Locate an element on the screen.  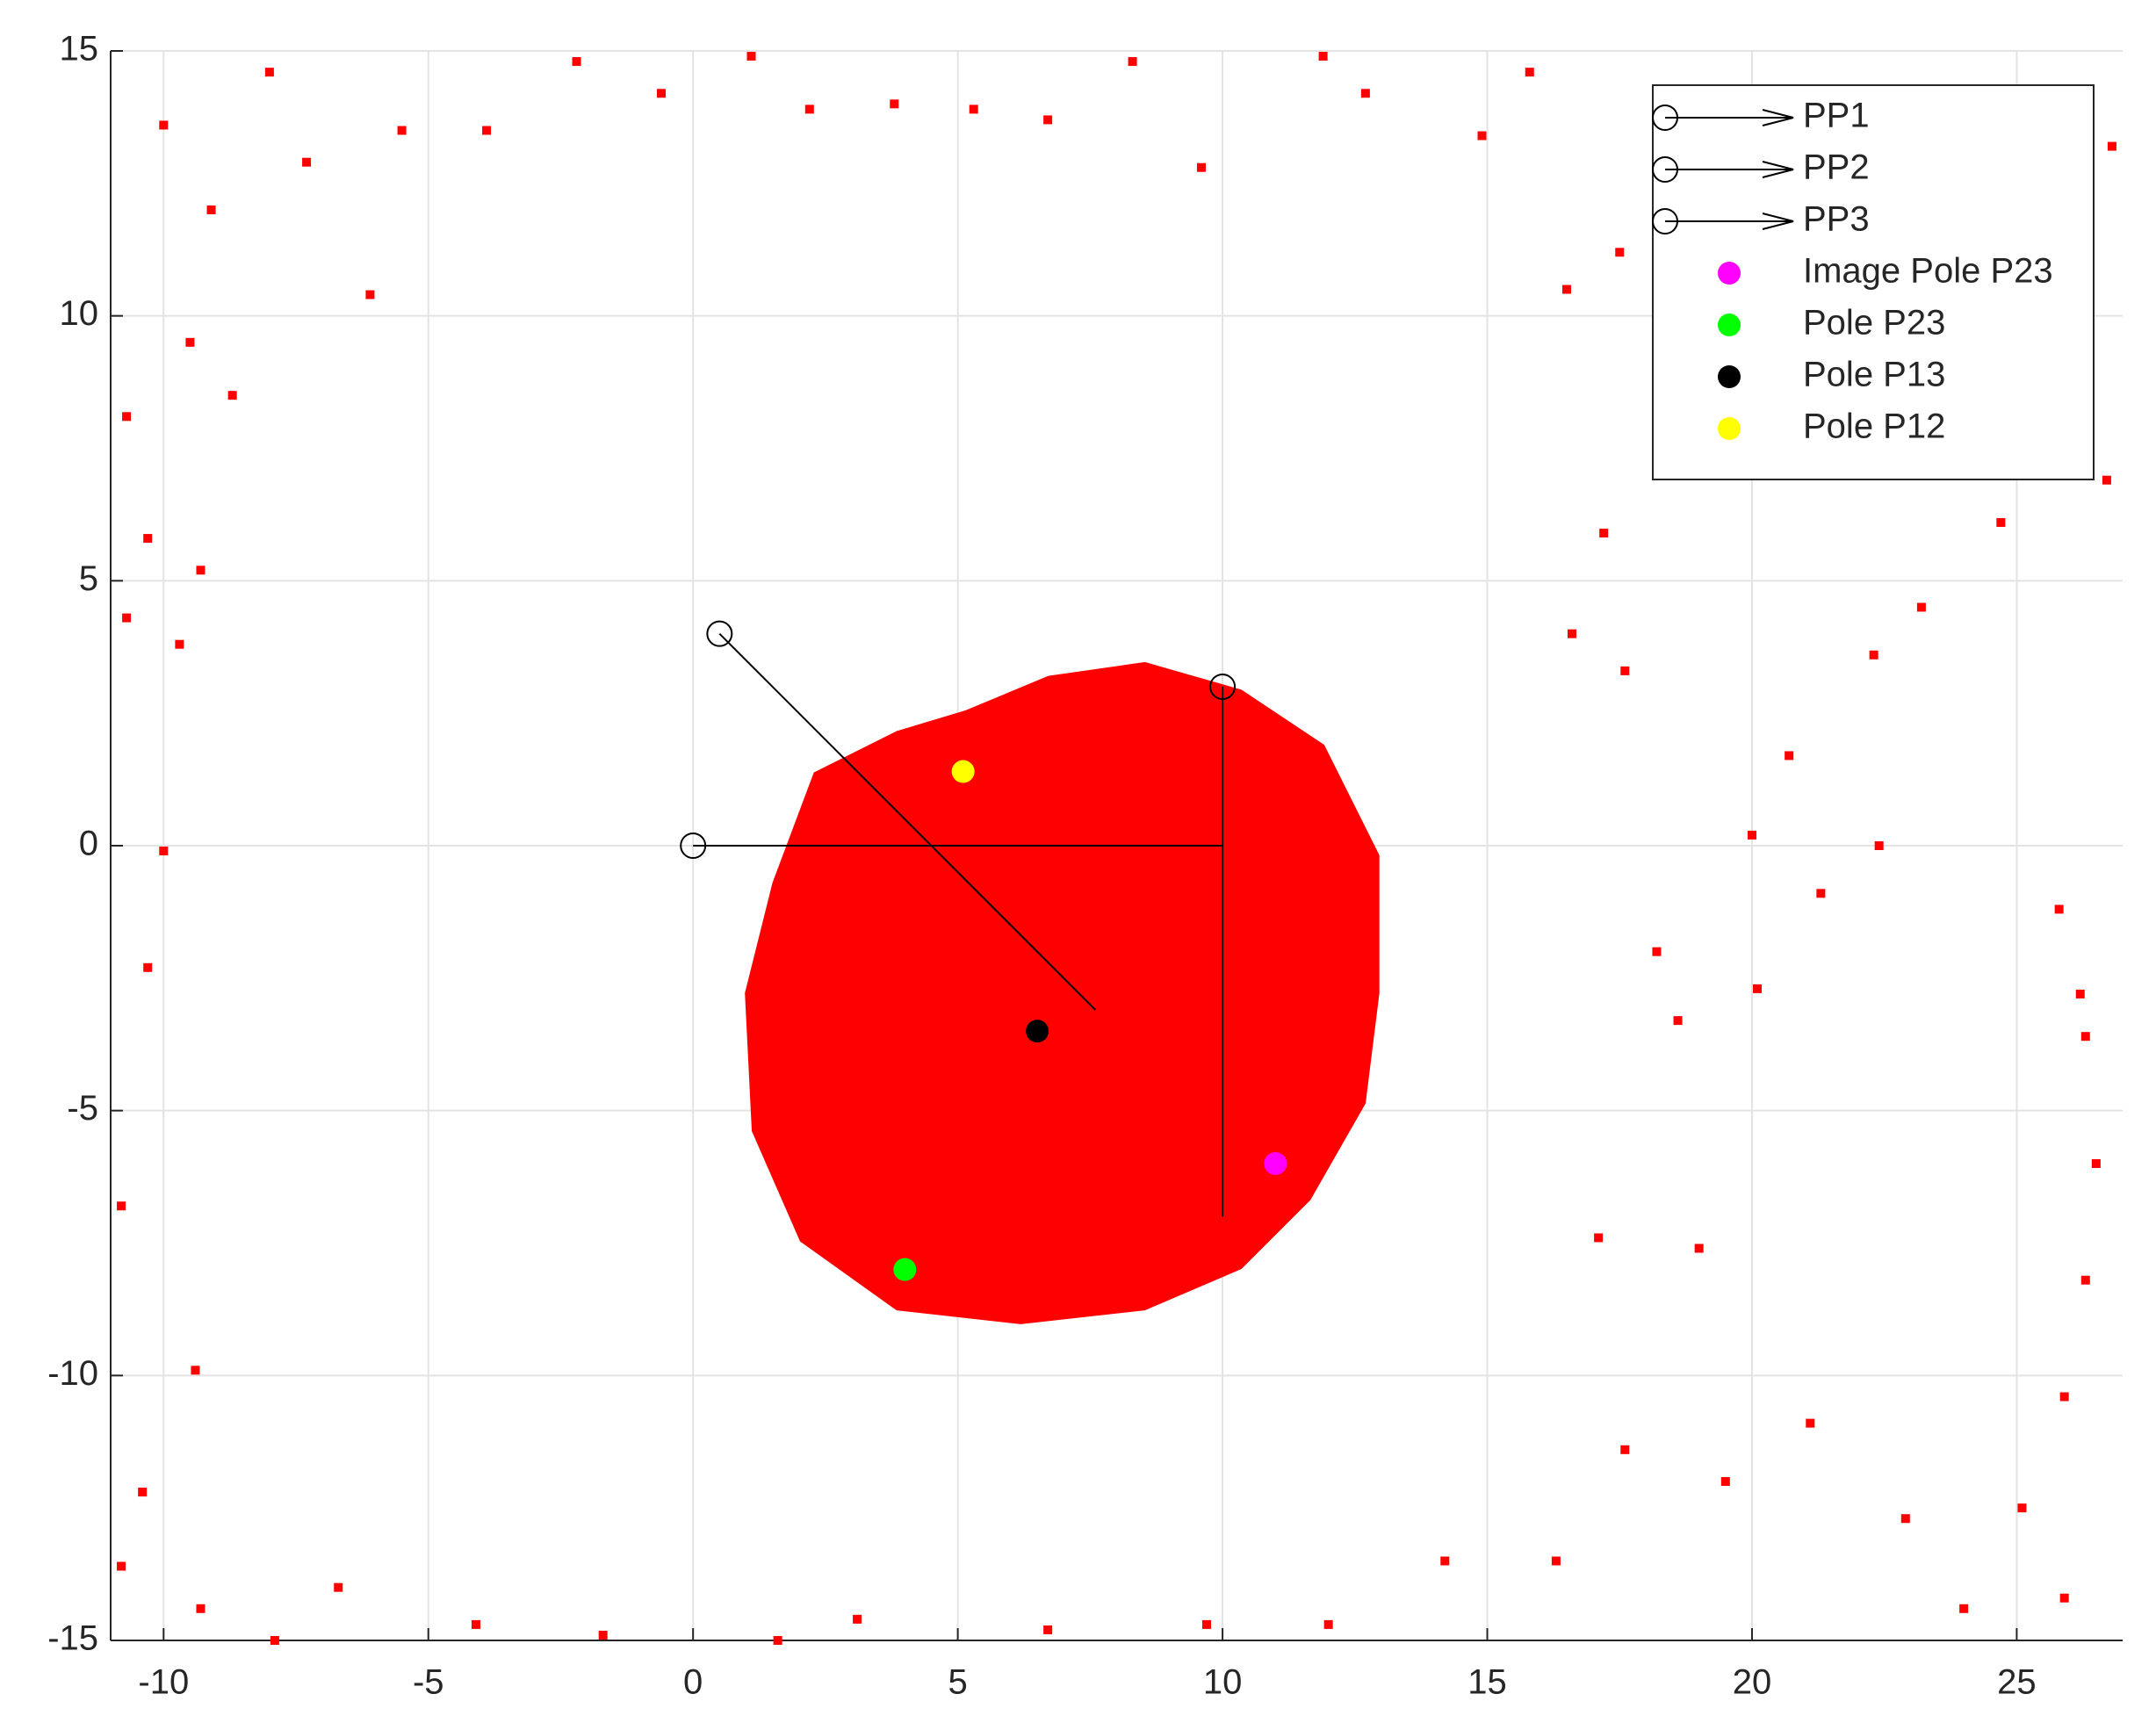
legend-label: PP1 is located at coordinates (1836, 116).